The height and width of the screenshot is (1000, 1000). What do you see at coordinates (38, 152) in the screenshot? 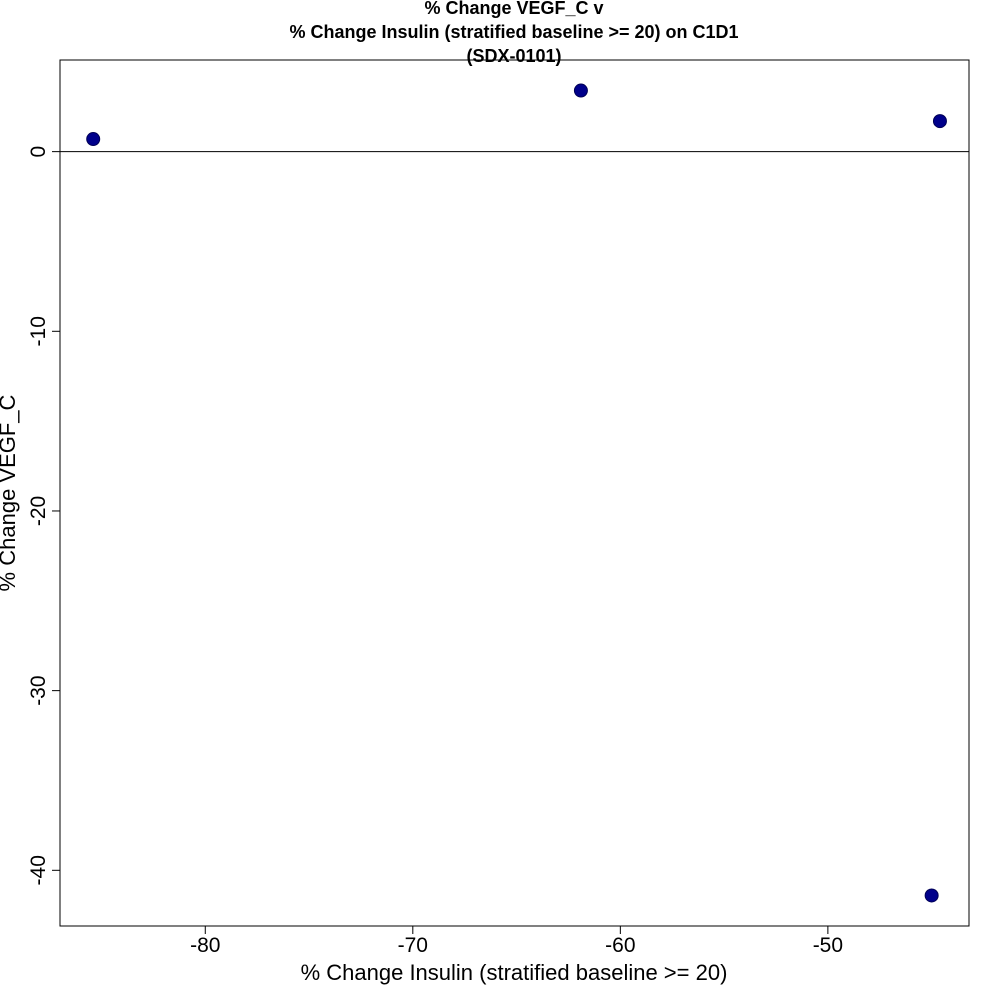
I see `y-tick-label: 0` at bounding box center [38, 152].